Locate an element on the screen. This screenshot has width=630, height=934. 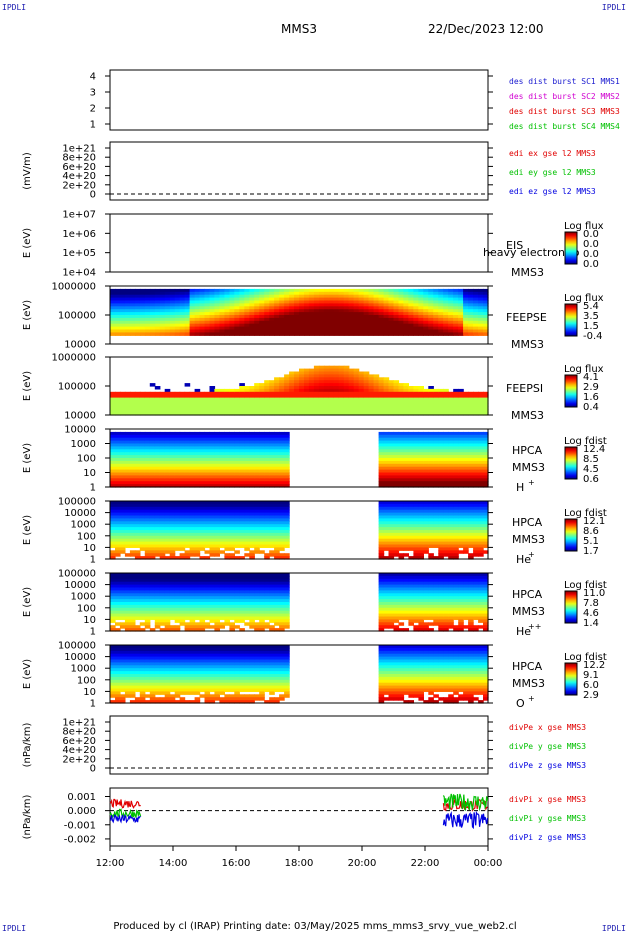
colorbar-tick-hpca_h: 0.6 is located at coordinates (591, 479).